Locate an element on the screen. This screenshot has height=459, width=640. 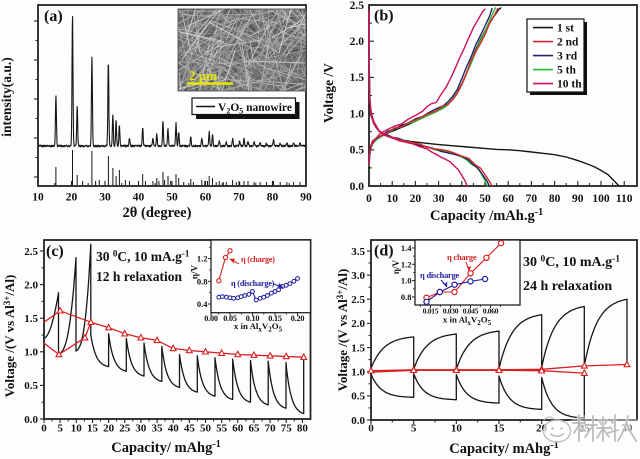
svg-text: 45 is located at coordinates (190, 429).